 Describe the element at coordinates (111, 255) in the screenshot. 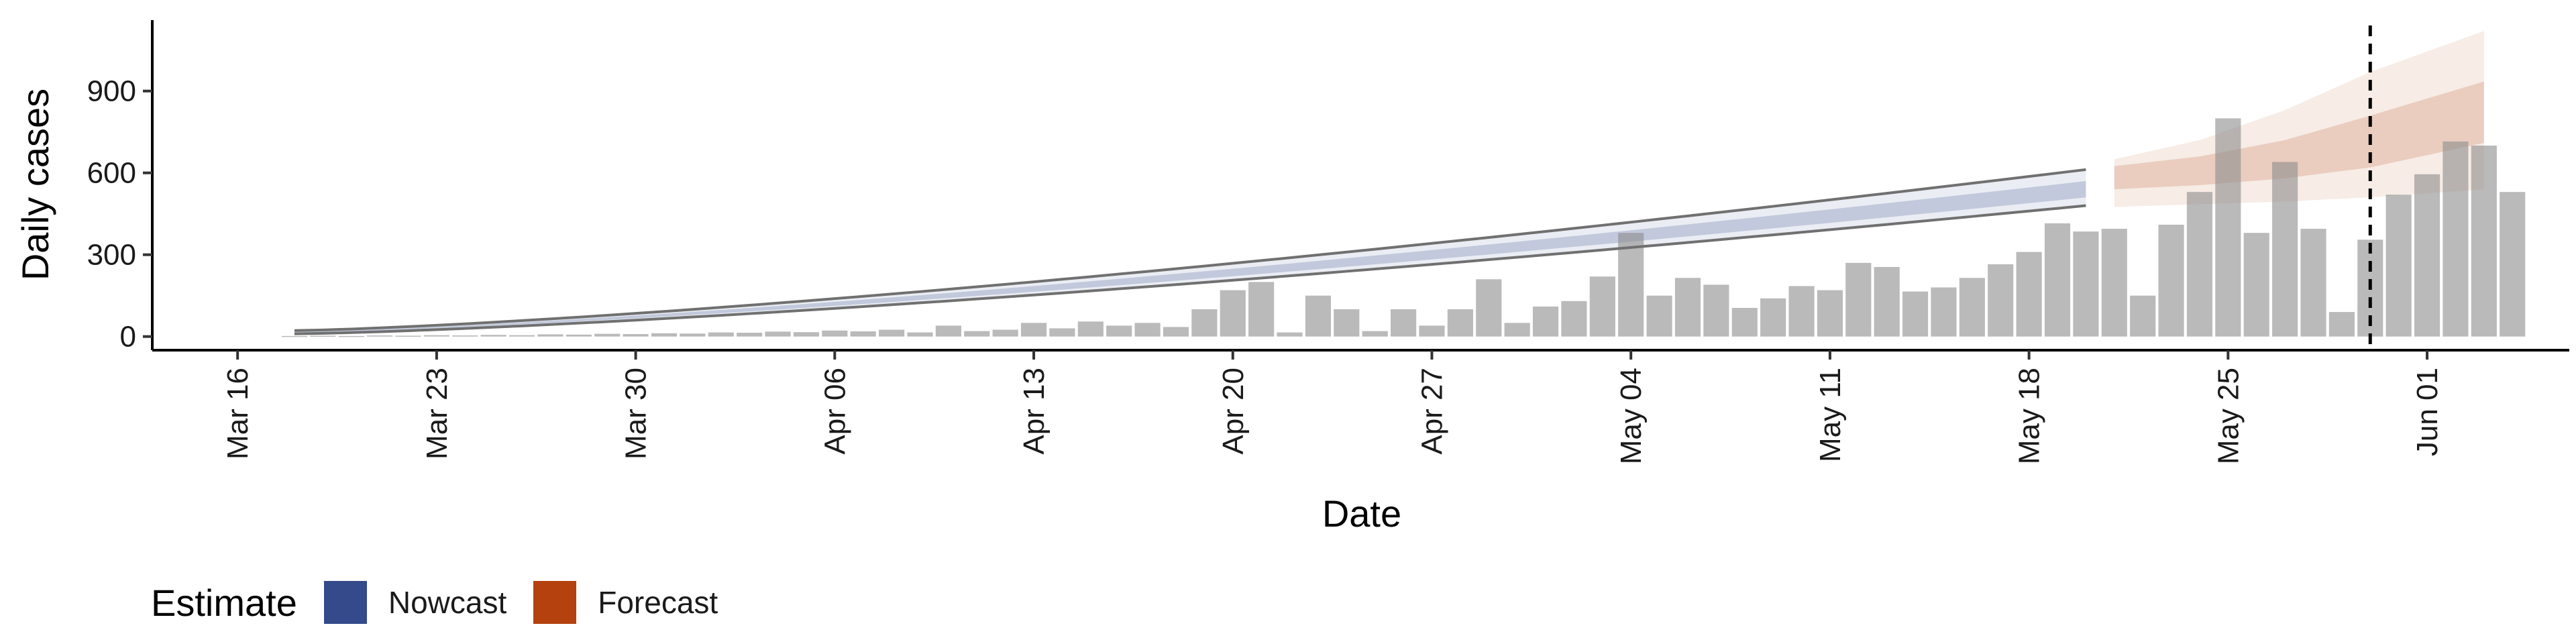

I see `y-tick-label-300: 300` at that location.